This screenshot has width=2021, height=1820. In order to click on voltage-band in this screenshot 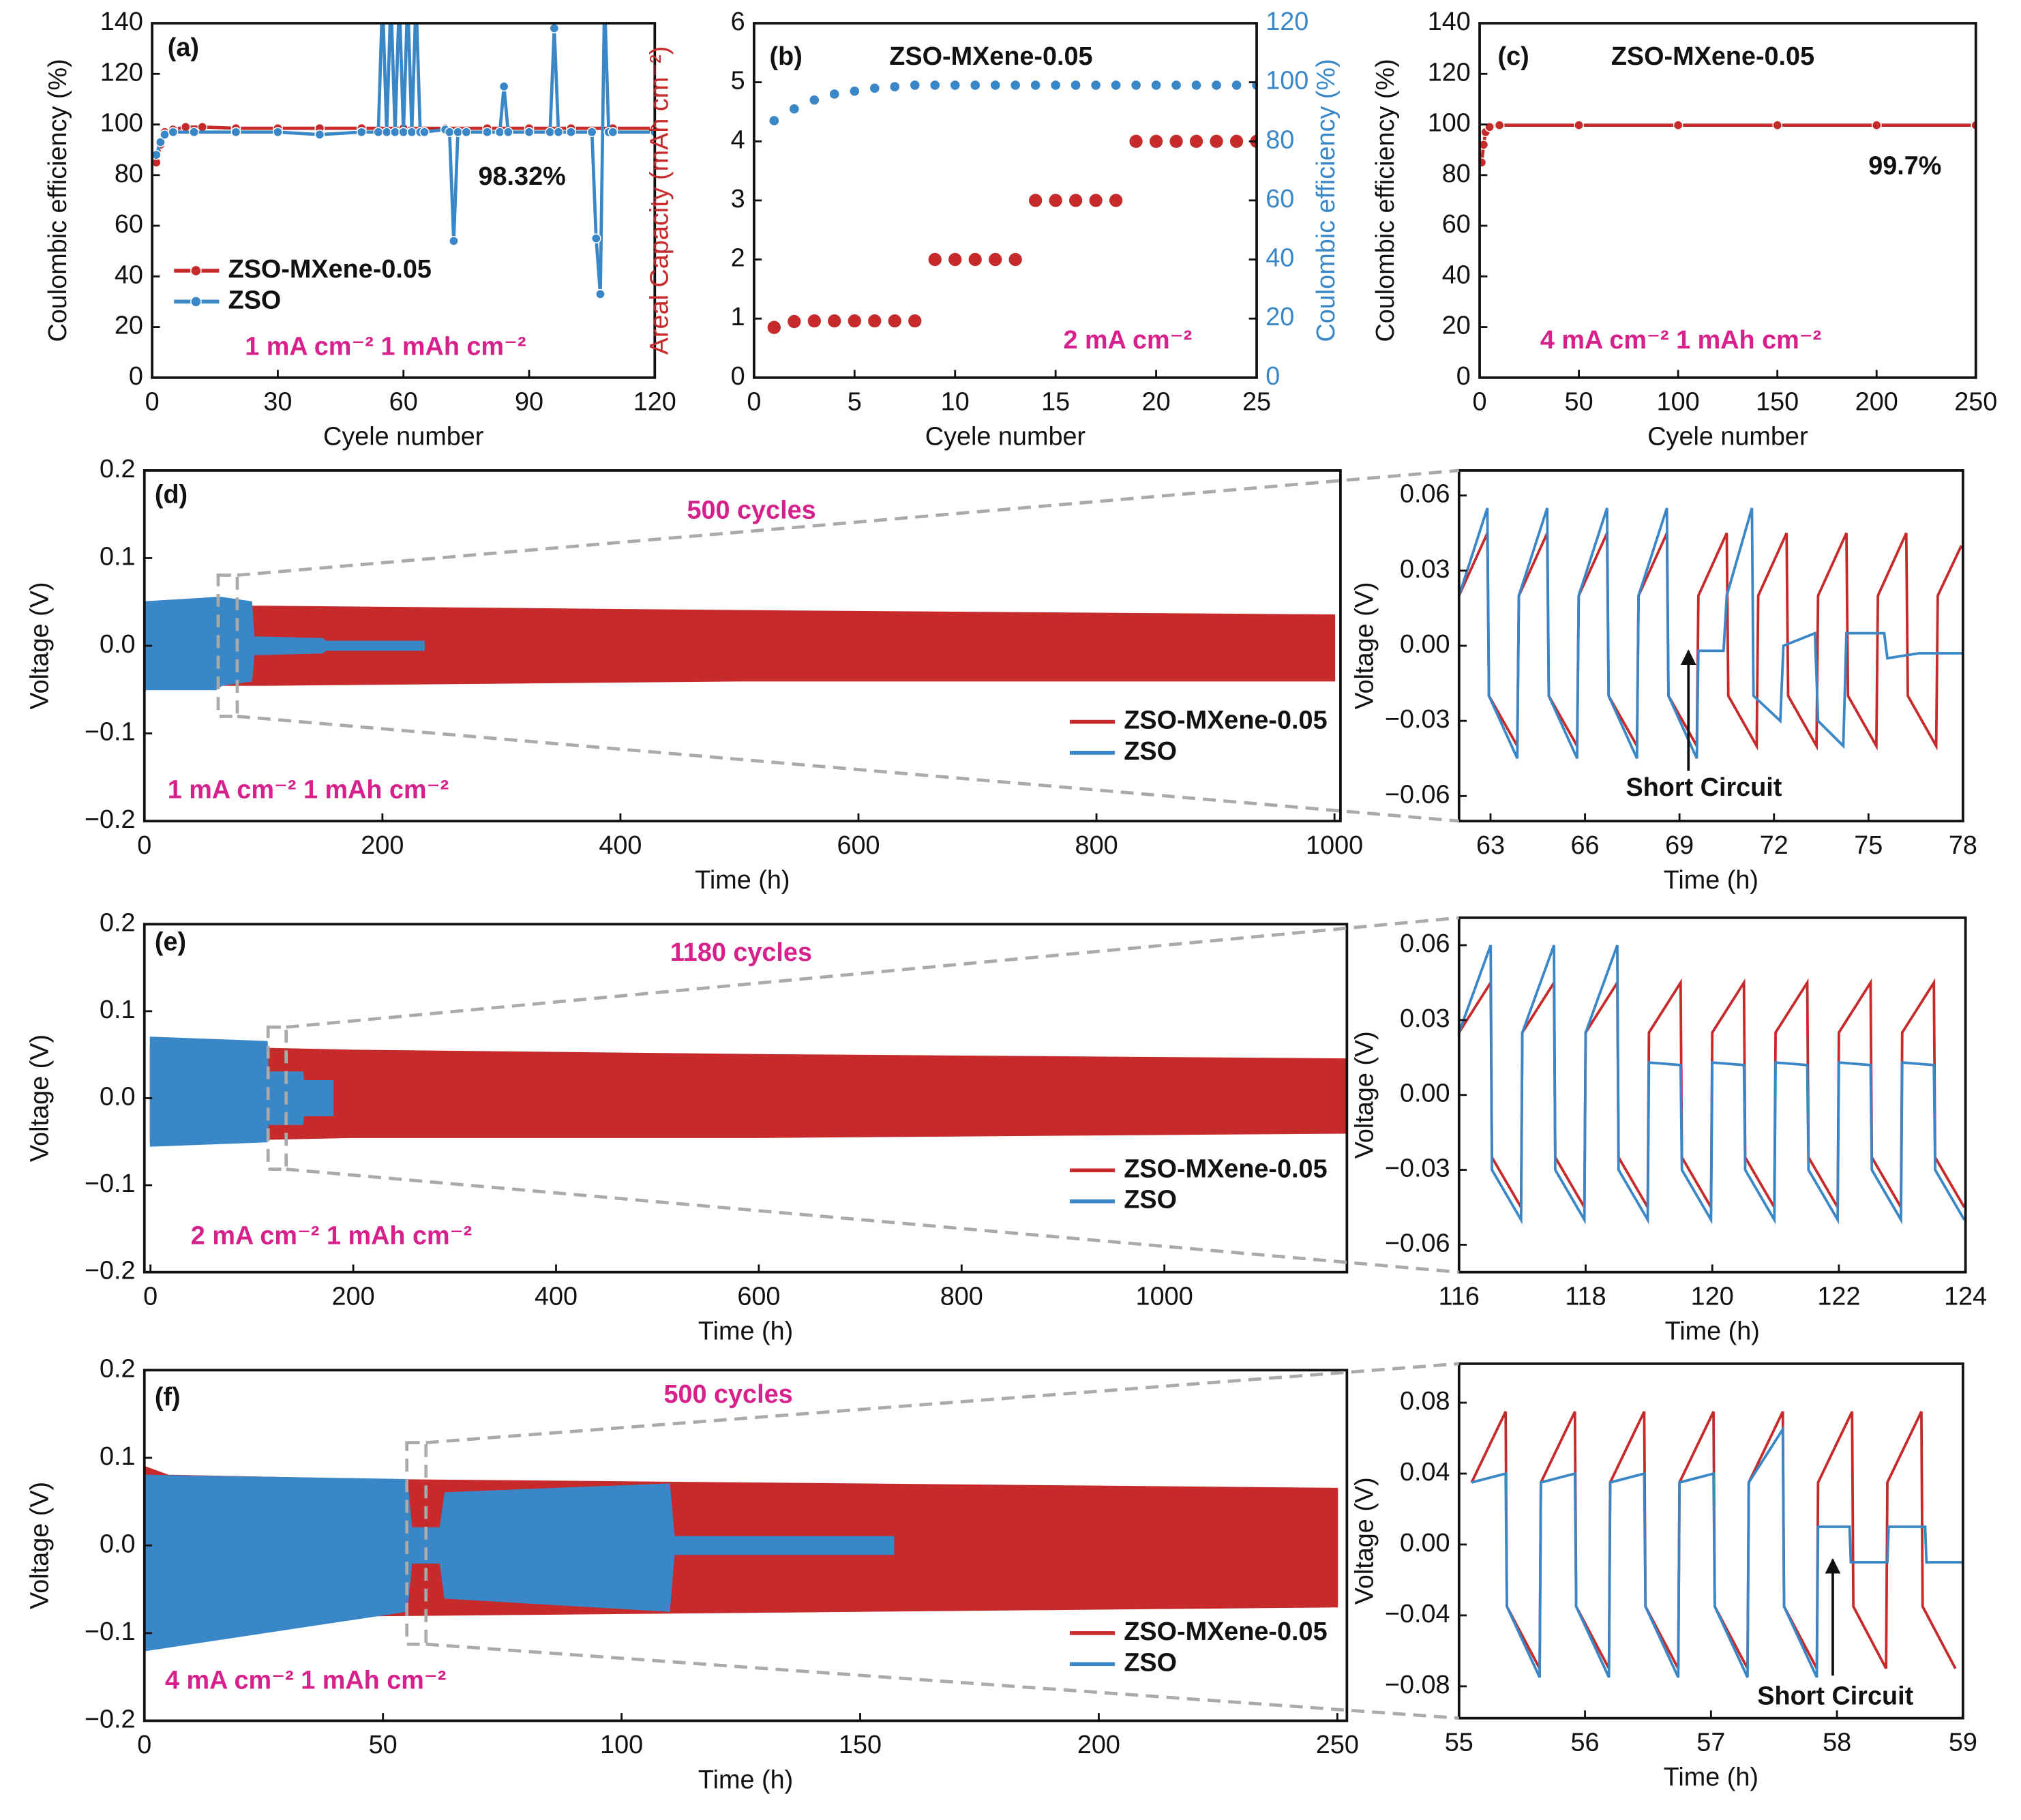, I will do `click(519, 1563)`.